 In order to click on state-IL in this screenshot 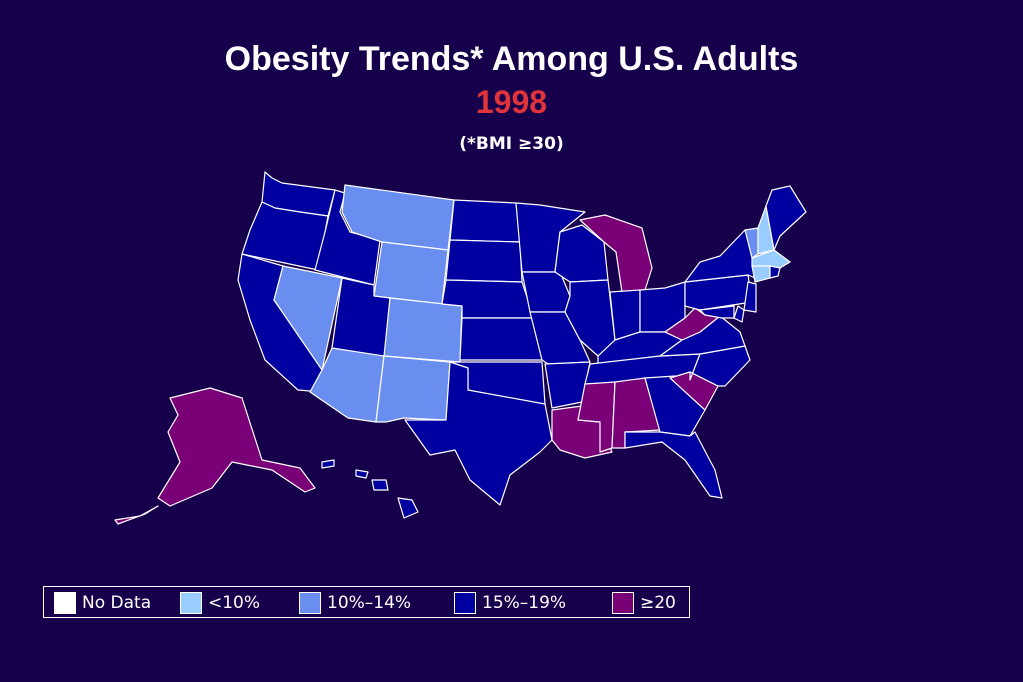, I will do `click(590, 318)`.